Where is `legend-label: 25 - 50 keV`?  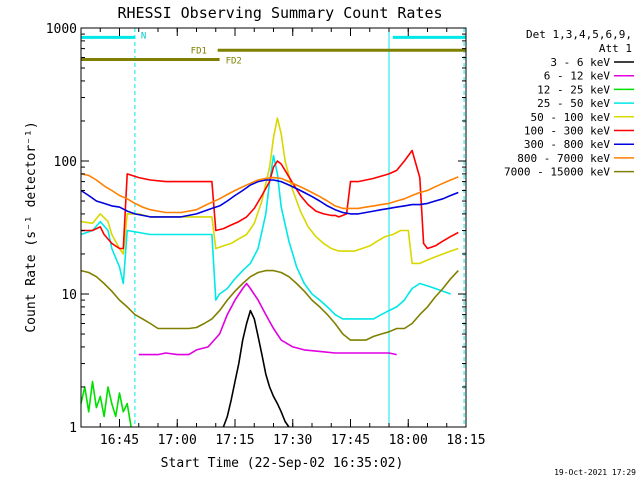
legend-label: 25 - 50 keV is located at coordinates (573, 103).